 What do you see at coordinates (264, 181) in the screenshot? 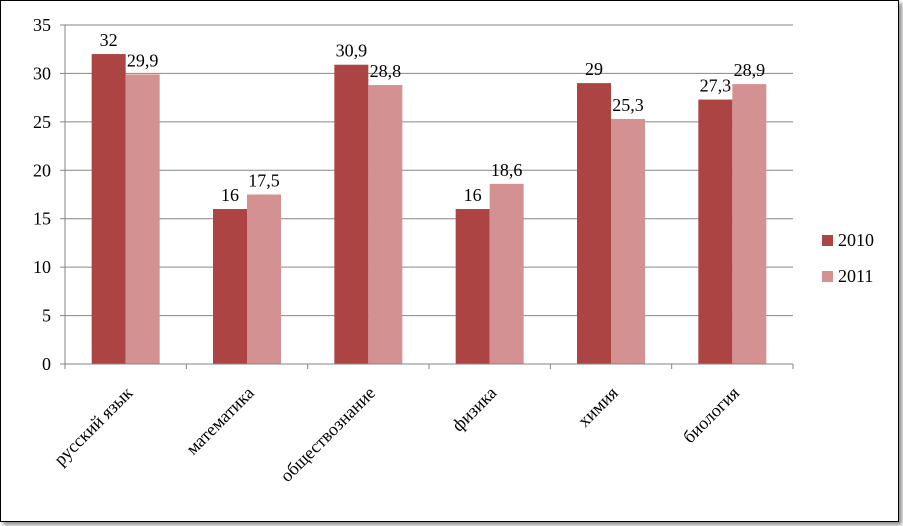
I see `data-label: 17,5` at bounding box center [264, 181].